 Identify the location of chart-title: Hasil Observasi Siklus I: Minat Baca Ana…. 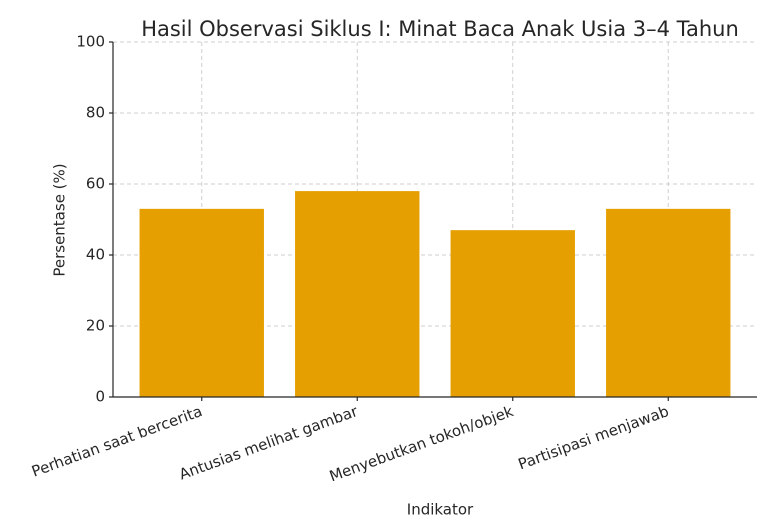
(440, 29).